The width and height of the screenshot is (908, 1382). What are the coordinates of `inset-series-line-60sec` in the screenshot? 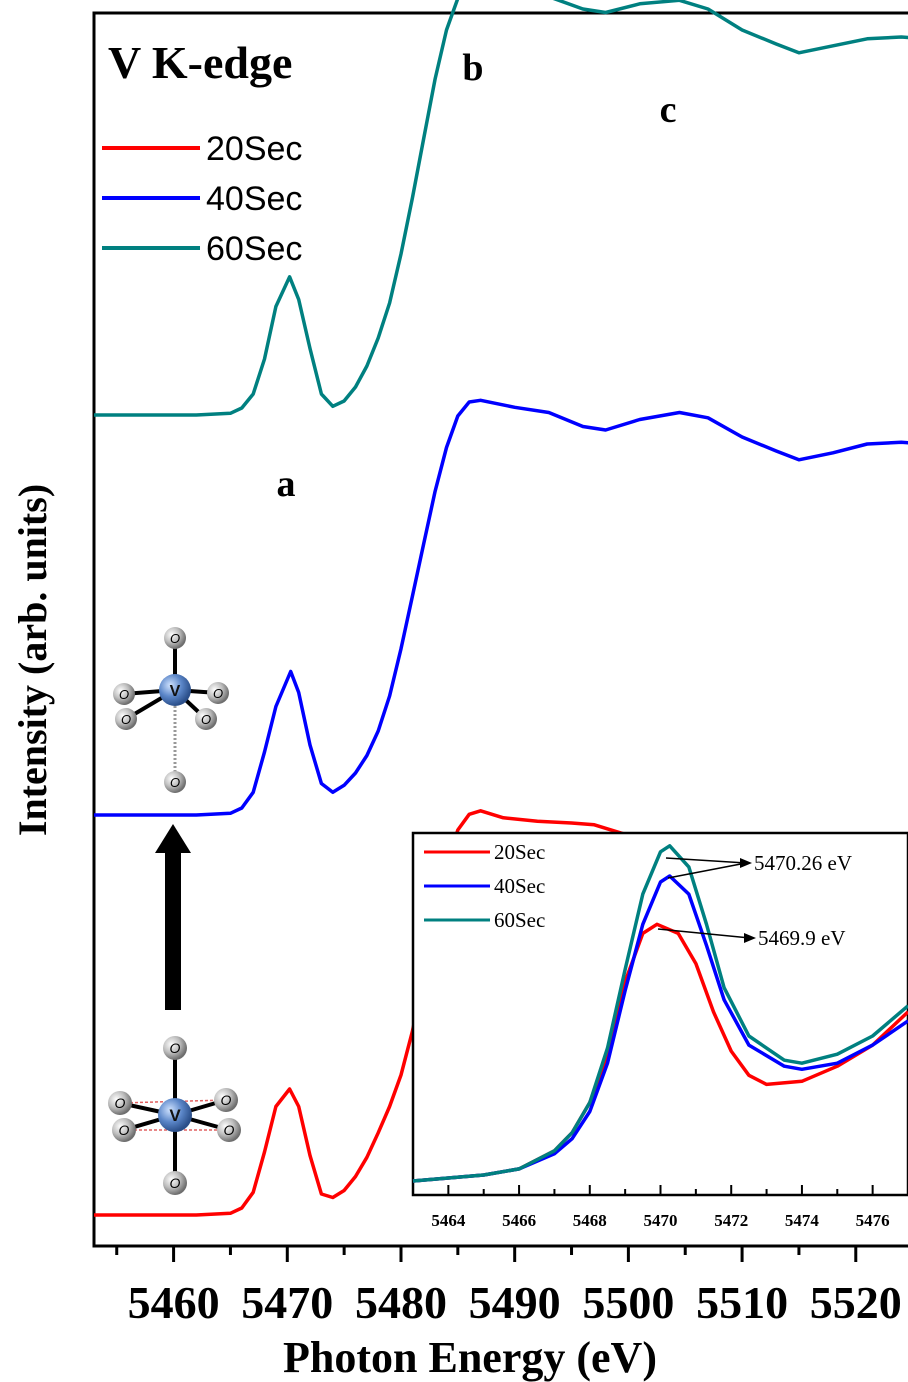 It's located at (660, 1013).